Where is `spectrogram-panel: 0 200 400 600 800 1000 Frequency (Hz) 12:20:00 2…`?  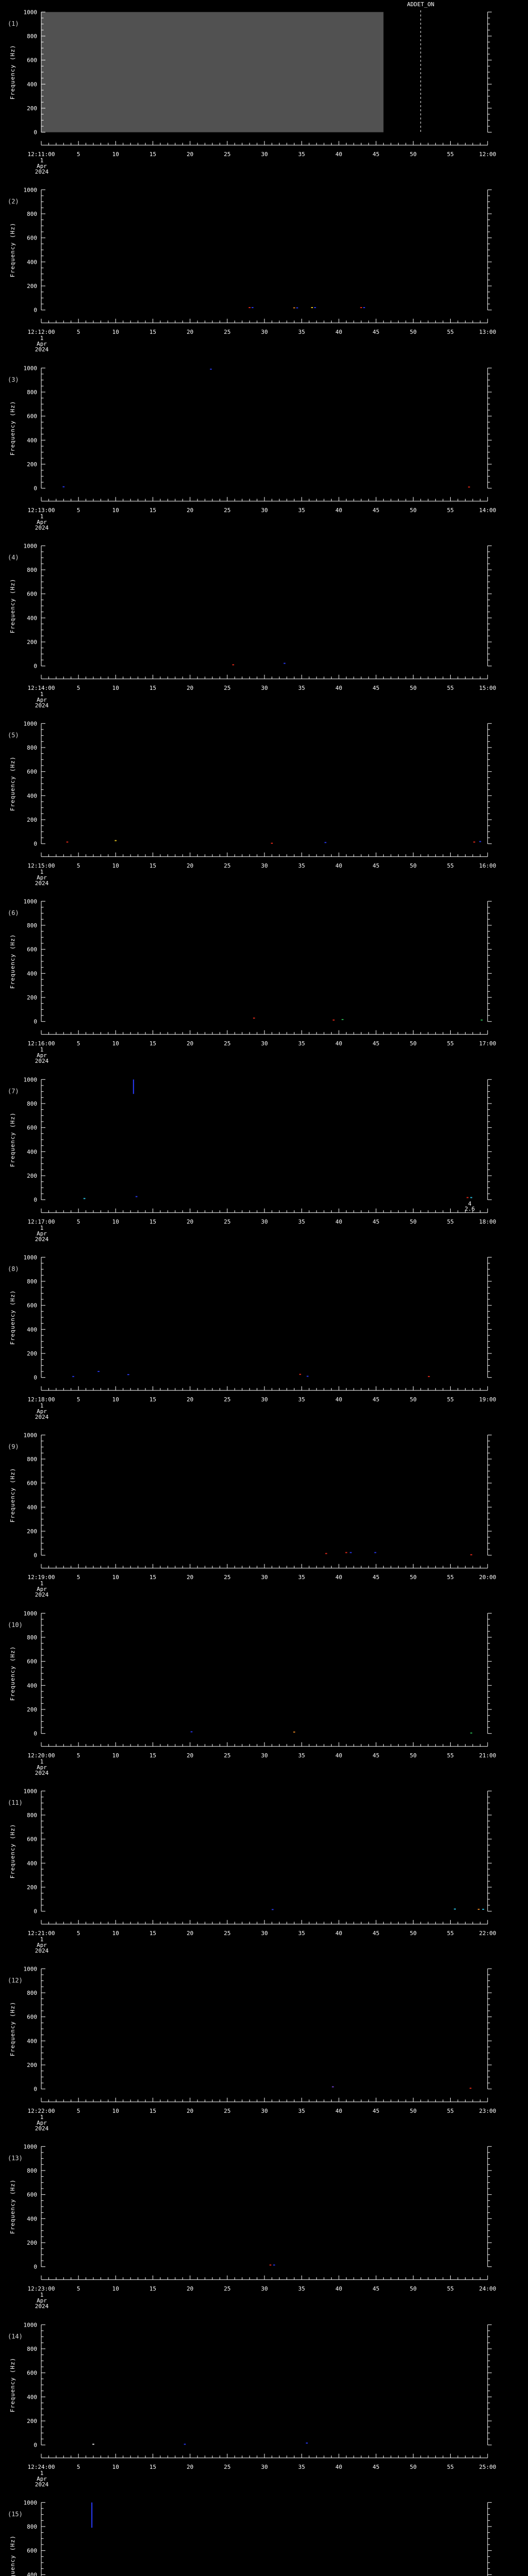 spectrogram-panel: 0 200 400 600 800 1000 Frequency (Hz) 12:20:00 2… is located at coordinates (252, 1693).